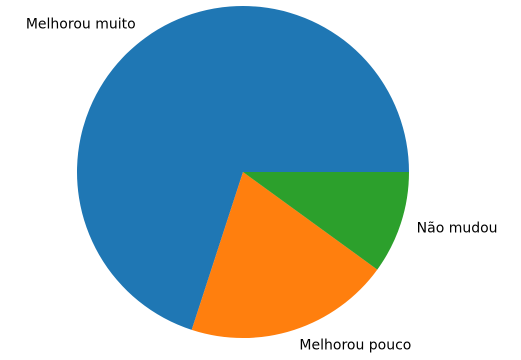 The height and width of the screenshot is (360, 521). Describe the element at coordinates (81, 24) in the screenshot. I see `pie-label-1: Melhorou muito` at that location.